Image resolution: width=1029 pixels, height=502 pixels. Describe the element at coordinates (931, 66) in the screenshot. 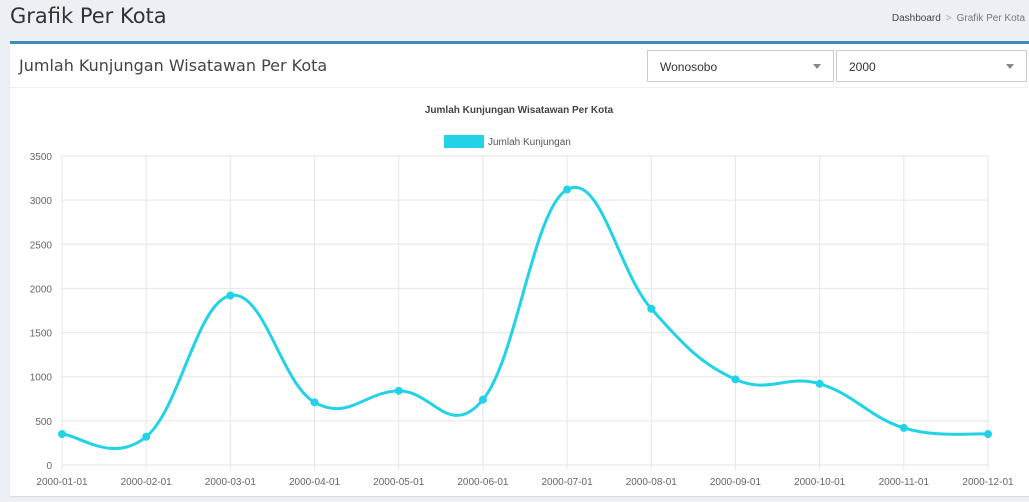

I see `year-select: 2000` at that location.